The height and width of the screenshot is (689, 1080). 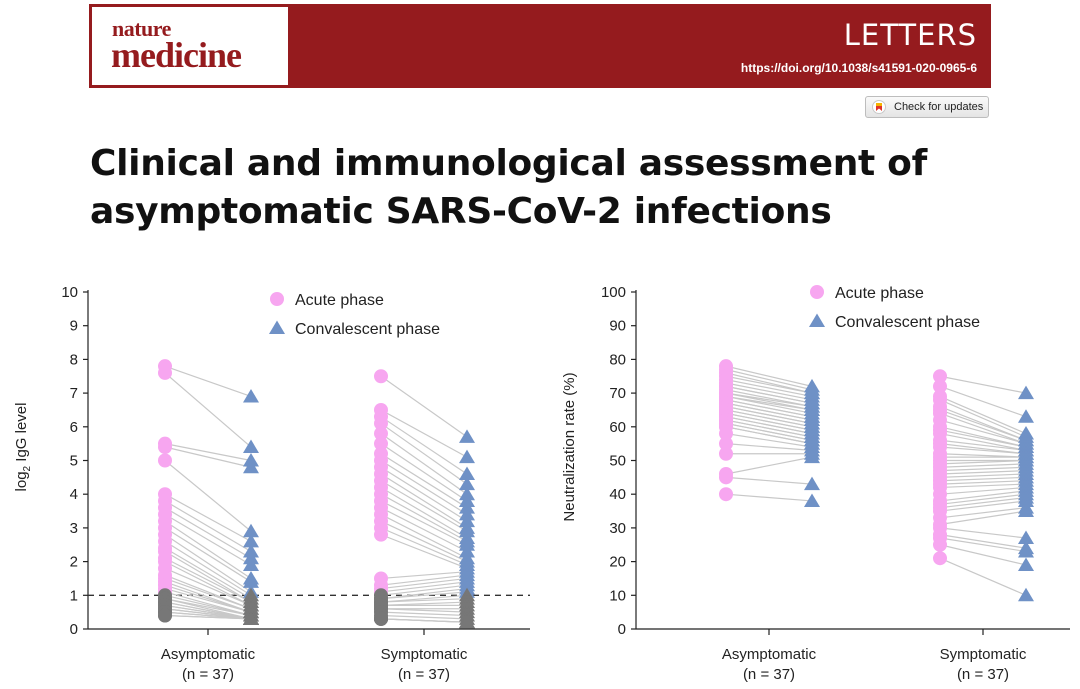 I want to click on journal-logo: nature medicine, so click(x=190, y=46).